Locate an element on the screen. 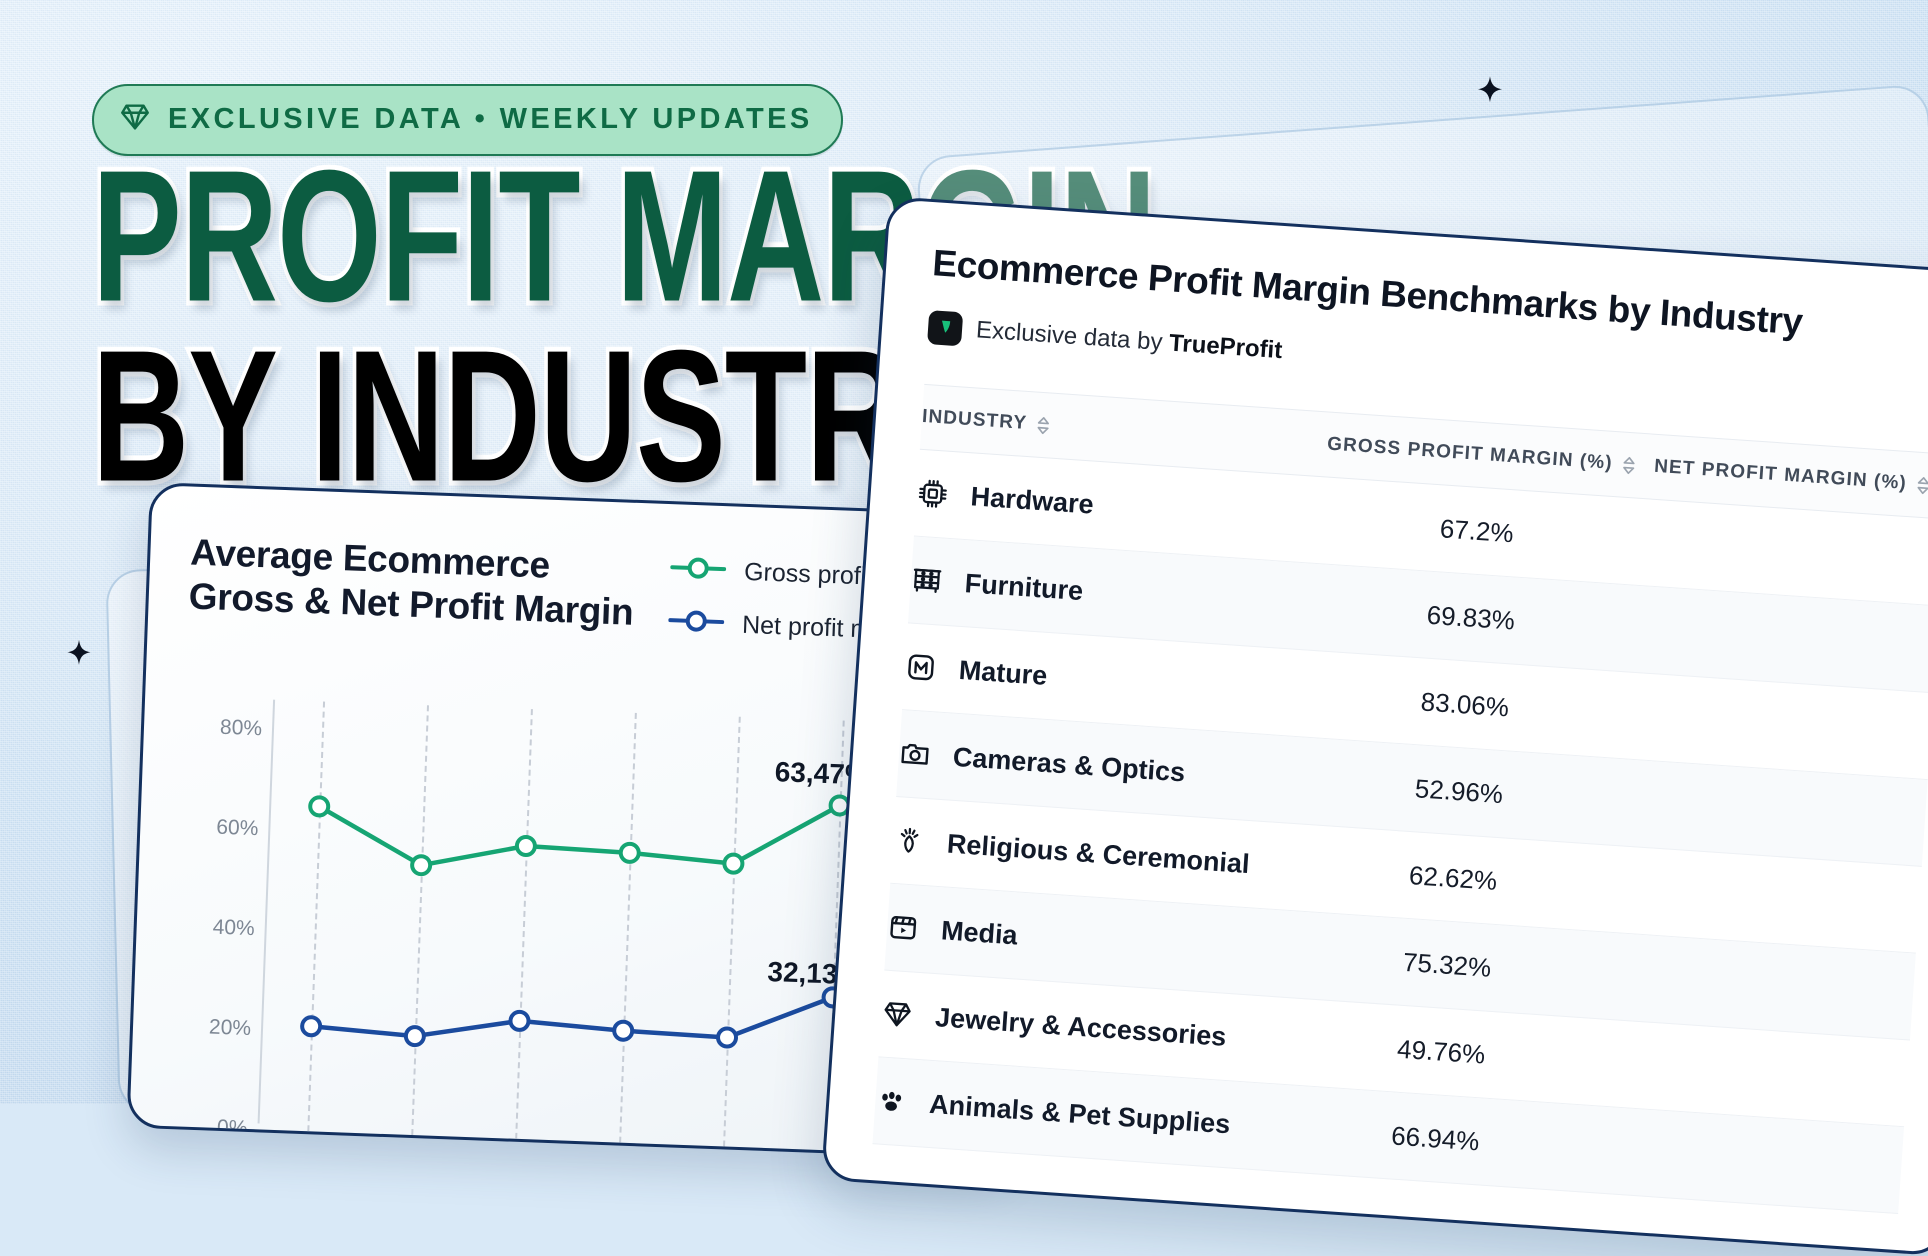 This screenshot has width=1928, height=1256. cell-gross-margin: 52.96% is located at coordinates (1459, 790).